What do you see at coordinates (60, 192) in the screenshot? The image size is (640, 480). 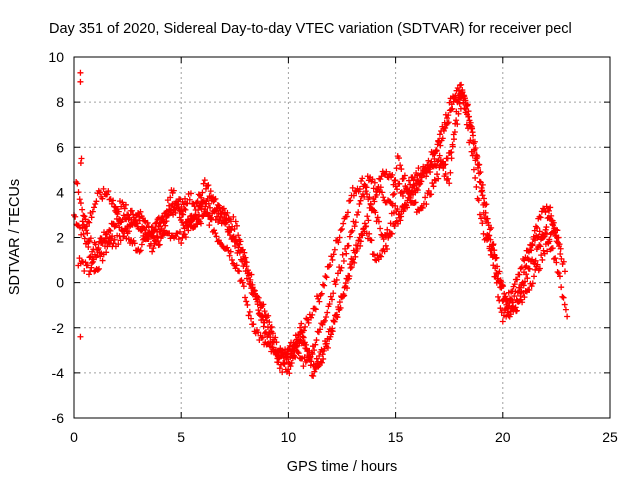 I see `y-tick-label: 4` at bounding box center [60, 192].